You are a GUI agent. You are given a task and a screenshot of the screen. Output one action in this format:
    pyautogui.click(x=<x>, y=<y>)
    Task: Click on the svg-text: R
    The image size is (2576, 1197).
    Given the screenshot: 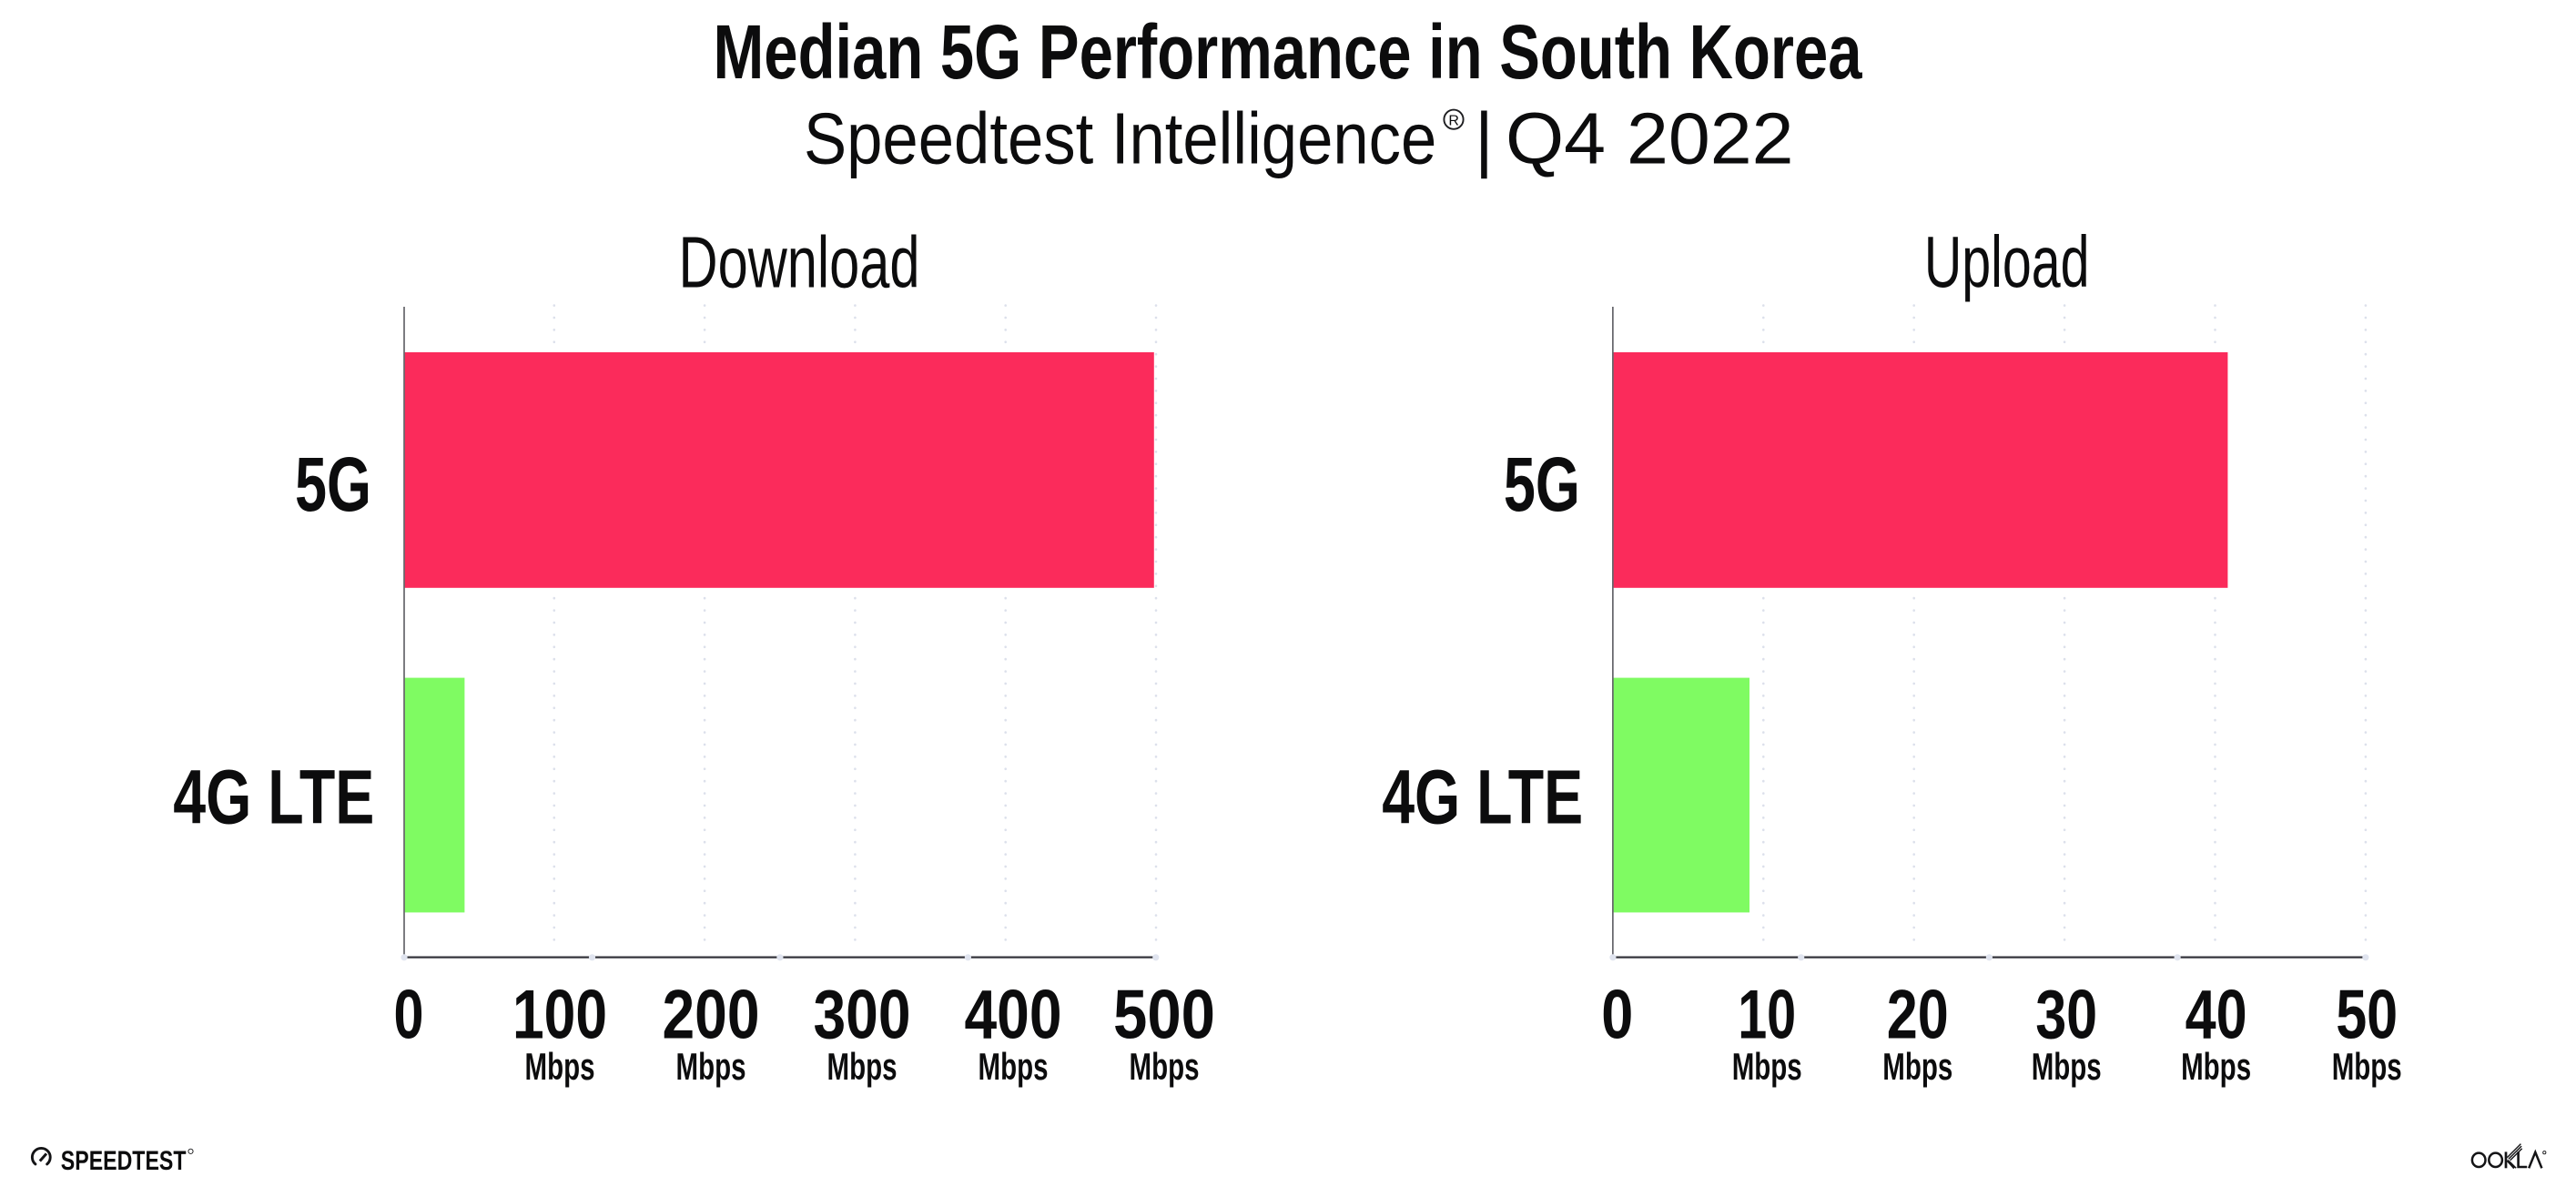 What is the action you would take?
    pyautogui.click(x=1453, y=122)
    